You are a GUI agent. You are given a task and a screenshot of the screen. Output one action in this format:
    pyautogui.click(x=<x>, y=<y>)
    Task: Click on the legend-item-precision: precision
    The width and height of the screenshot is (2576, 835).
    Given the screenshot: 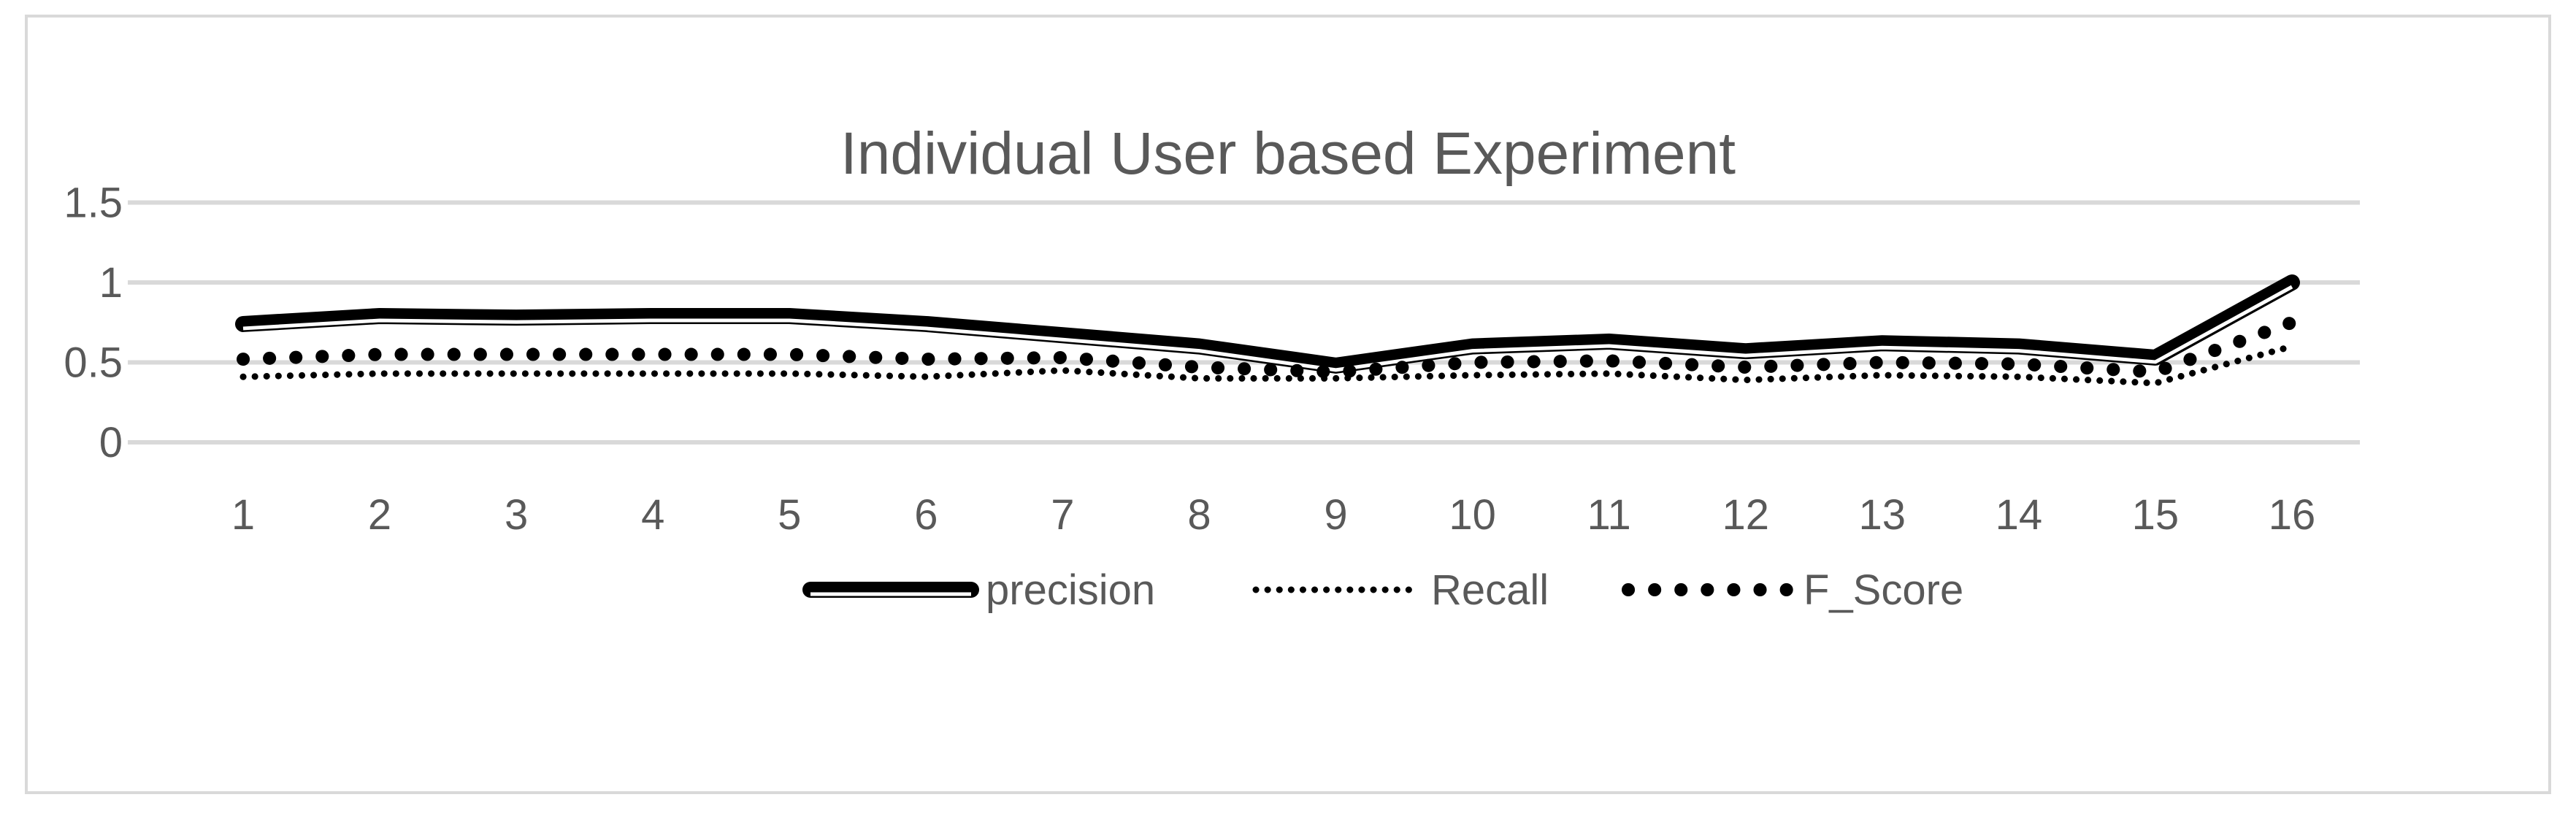 What is the action you would take?
    pyautogui.click(x=979, y=590)
    